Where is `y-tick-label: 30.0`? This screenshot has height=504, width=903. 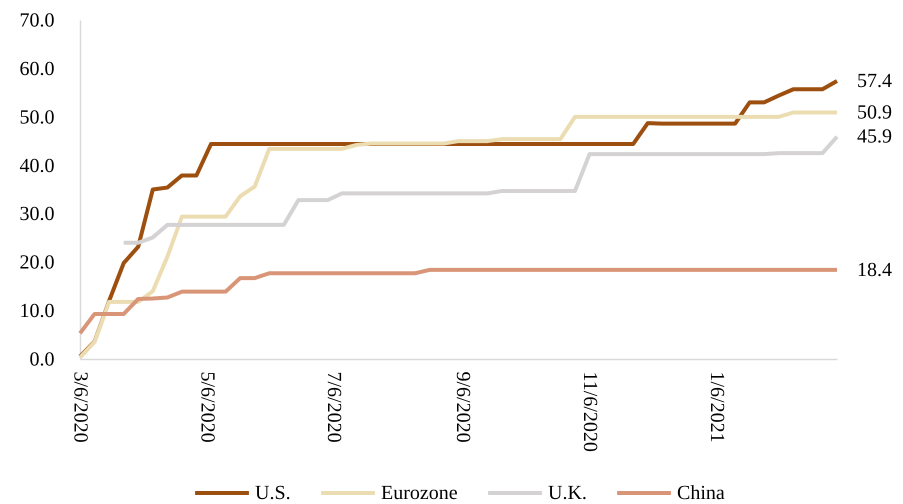 y-tick-label: 30.0 is located at coordinates (37, 214).